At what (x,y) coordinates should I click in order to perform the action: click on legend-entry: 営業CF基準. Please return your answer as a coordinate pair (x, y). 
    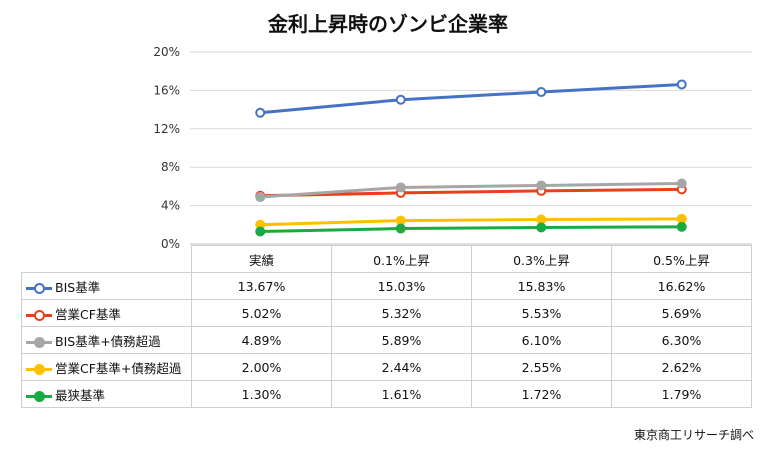
    Looking at the image, I should click on (106, 313).